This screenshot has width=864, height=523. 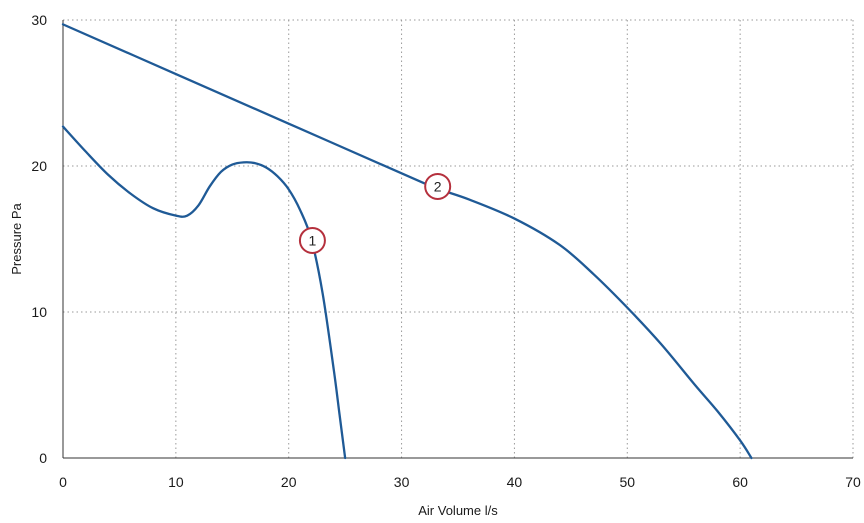 I want to click on y-tick-label: 30, so click(x=39, y=20).